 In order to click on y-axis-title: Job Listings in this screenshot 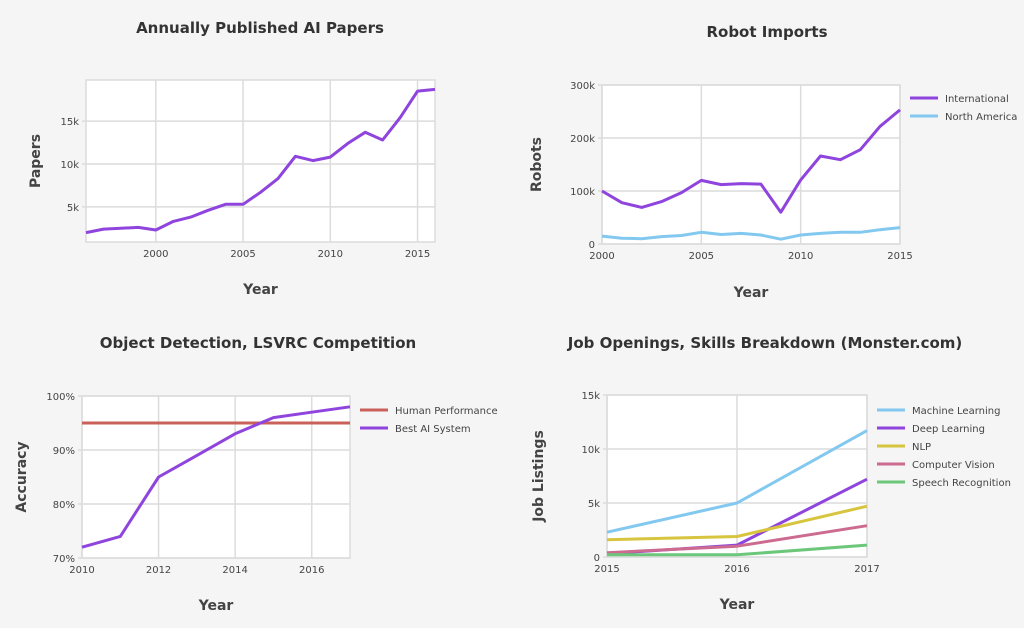, I will do `click(539, 476)`.